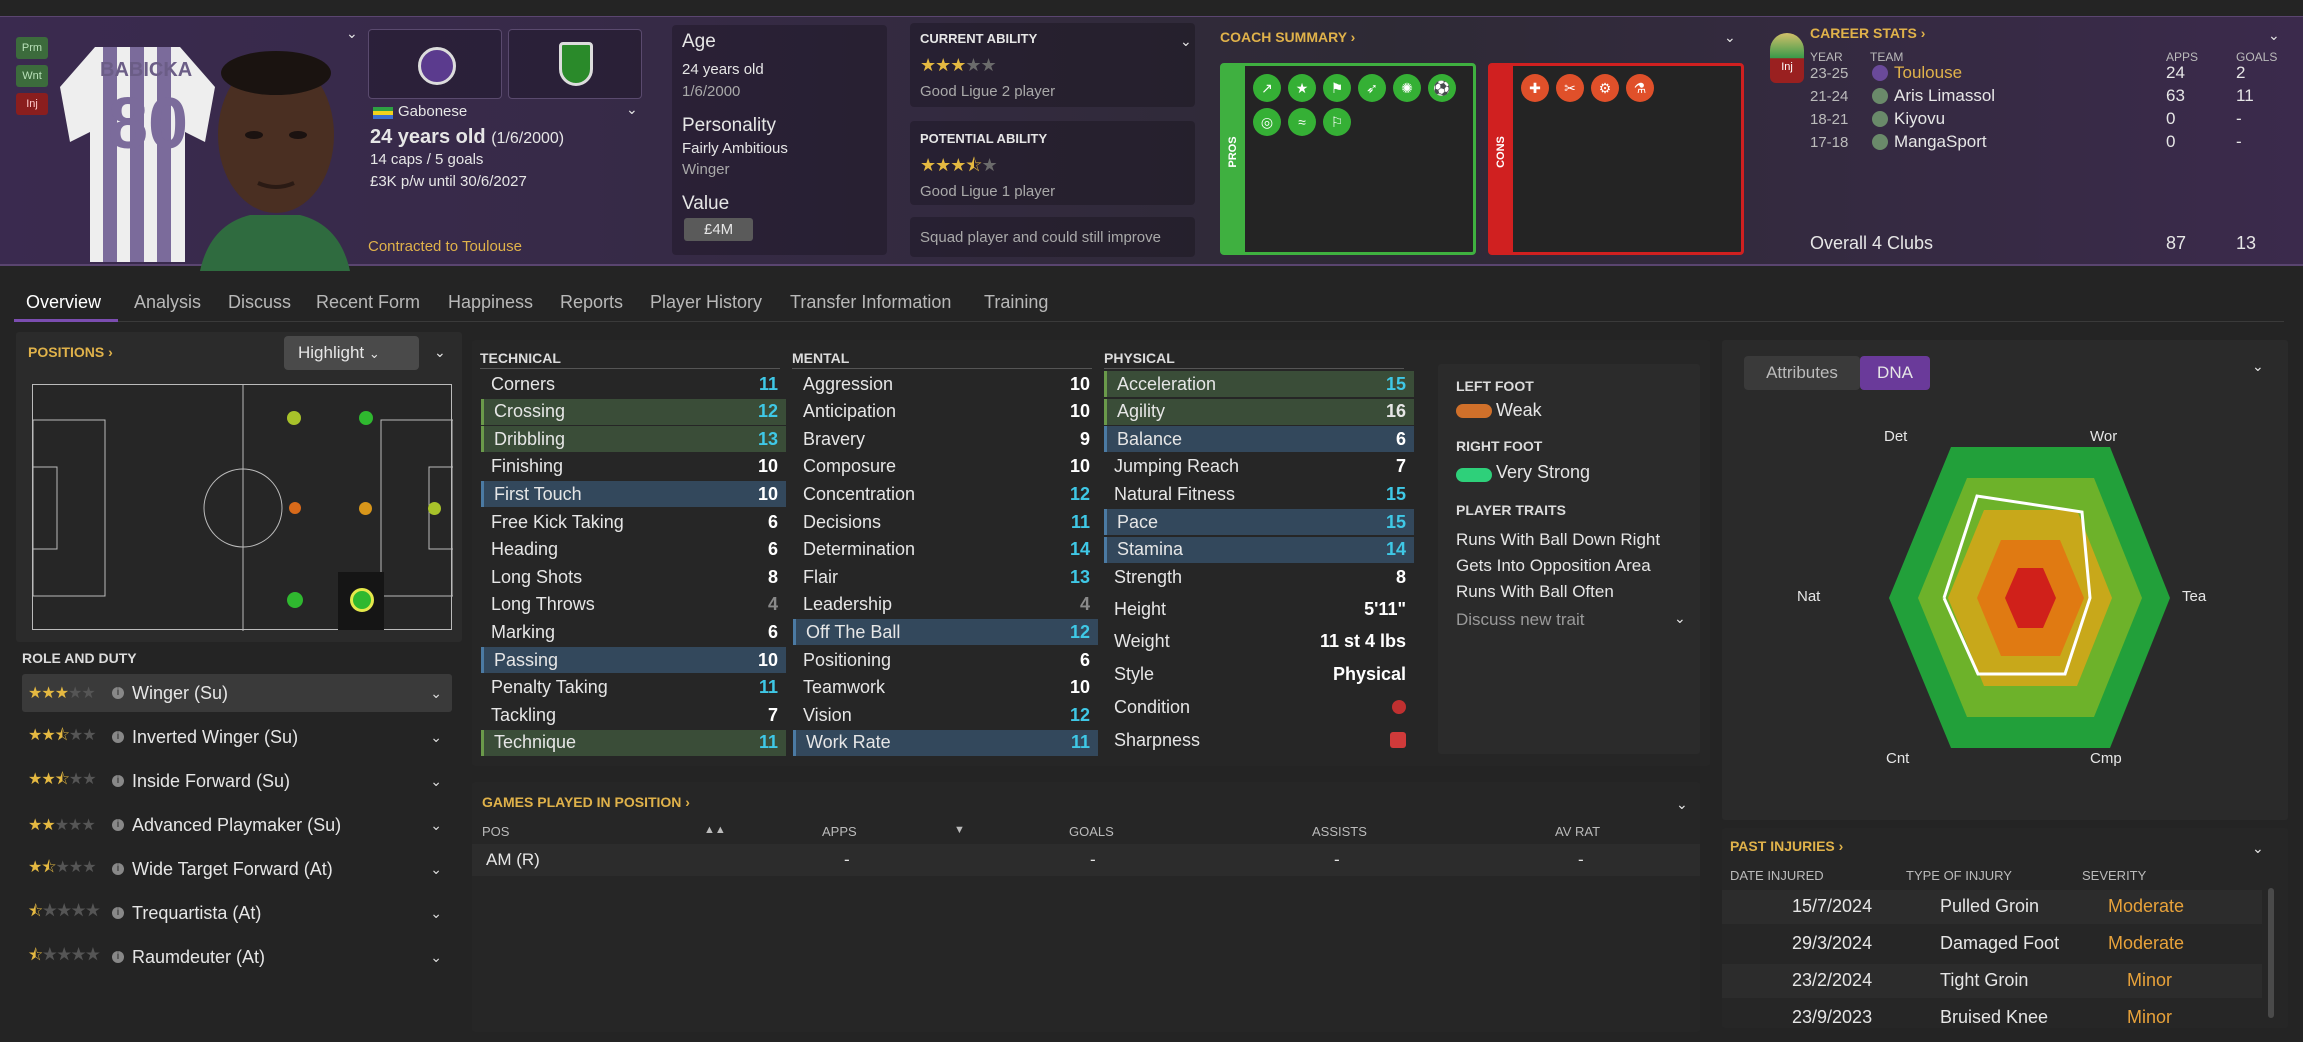  What do you see at coordinates (434, 508) in the screenshot?
I see `position-dot-st` at bounding box center [434, 508].